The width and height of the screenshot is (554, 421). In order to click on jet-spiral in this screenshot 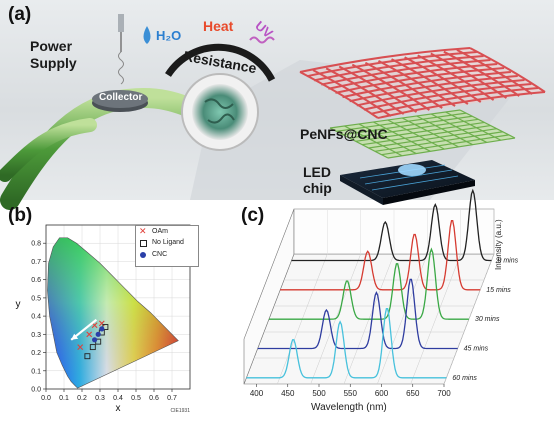, I will do `click(121, 68)`.